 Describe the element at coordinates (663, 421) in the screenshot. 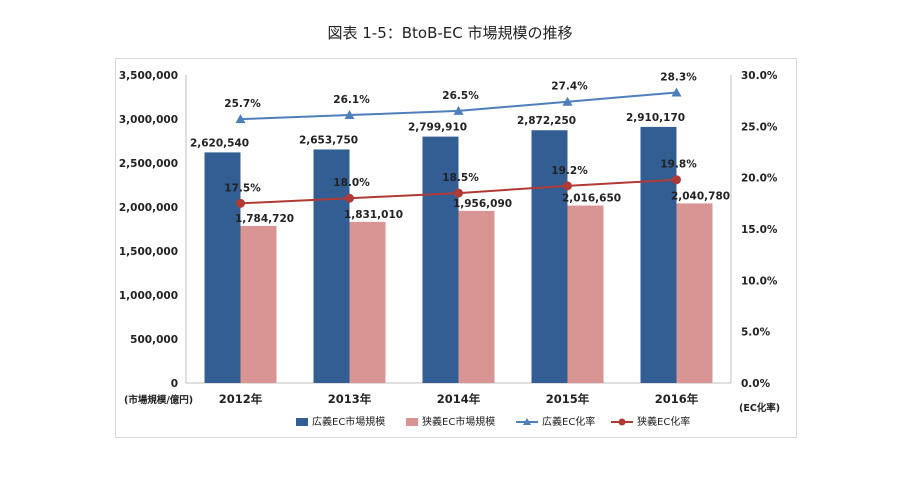

I see `legend-label-narrow-ec-rate: 狭義EC化率` at that location.